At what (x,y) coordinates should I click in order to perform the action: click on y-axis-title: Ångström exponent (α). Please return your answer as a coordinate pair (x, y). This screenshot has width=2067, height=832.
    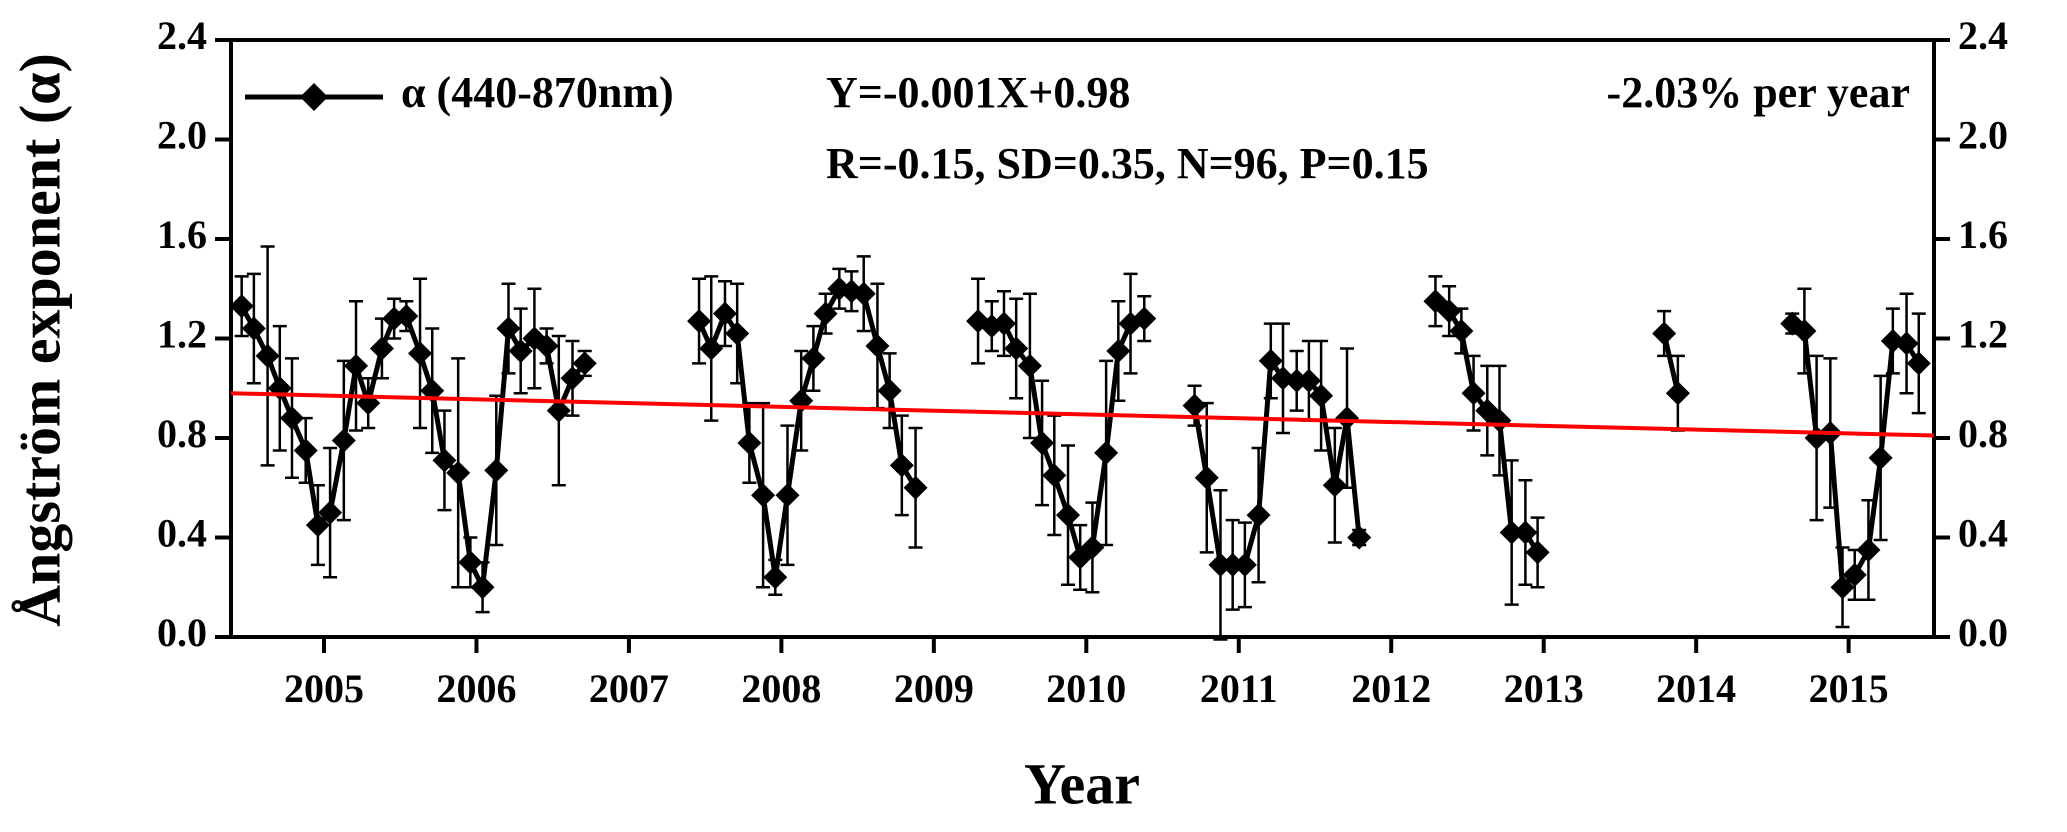
    Looking at the image, I should click on (39, 340).